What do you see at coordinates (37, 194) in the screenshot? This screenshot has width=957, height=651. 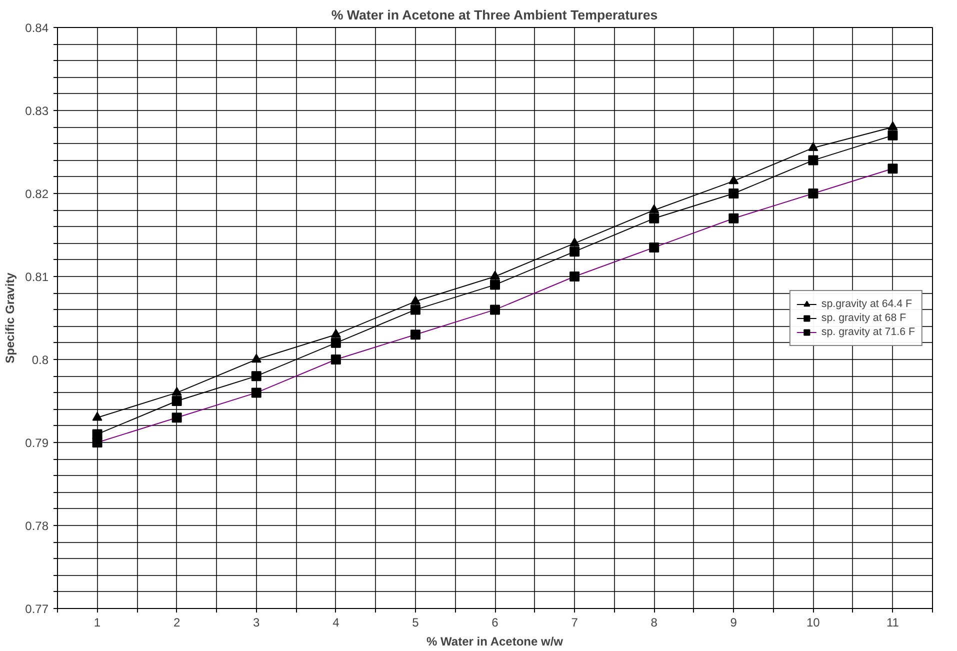 I see `y-tick-label: 0.82` at bounding box center [37, 194].